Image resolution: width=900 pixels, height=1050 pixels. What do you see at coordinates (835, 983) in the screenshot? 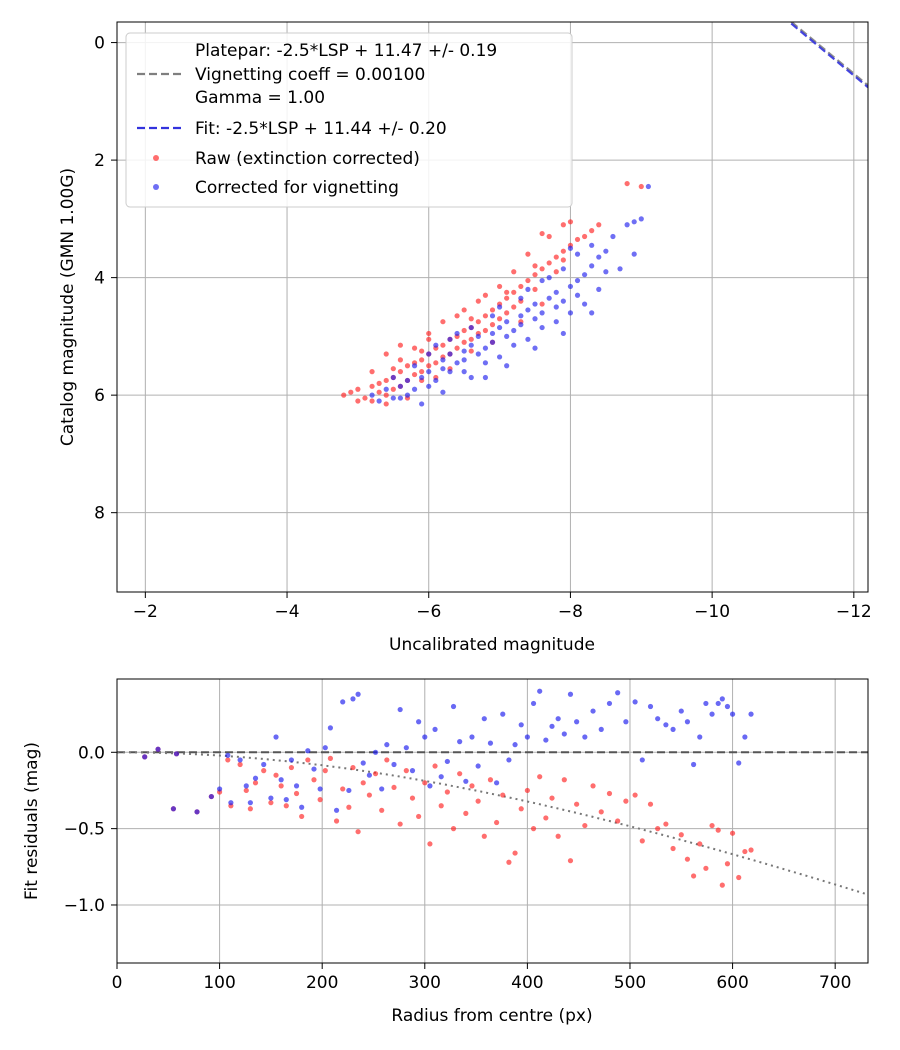
I see `x-tick-label: 700` at bounding box center [835, 983].